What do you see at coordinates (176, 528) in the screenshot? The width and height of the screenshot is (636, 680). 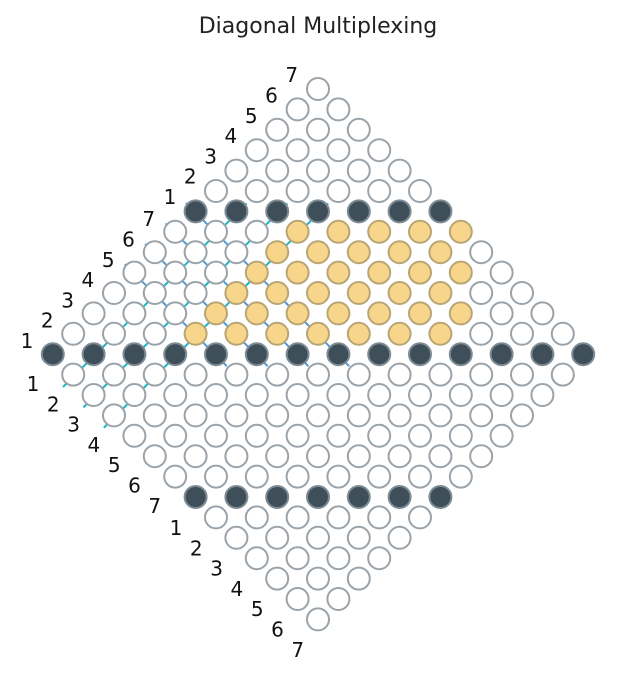 I see `index-label: 1` at bounding box center [176, 528].